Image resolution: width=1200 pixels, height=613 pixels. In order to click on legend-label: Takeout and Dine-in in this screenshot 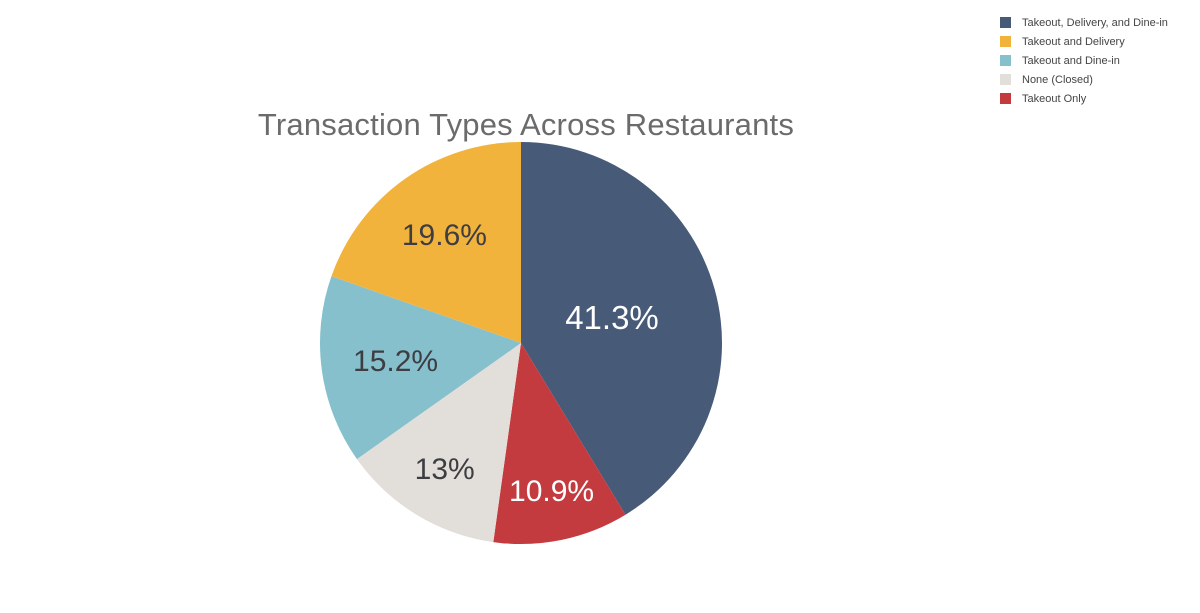, I will do `click(1071, 60)`.